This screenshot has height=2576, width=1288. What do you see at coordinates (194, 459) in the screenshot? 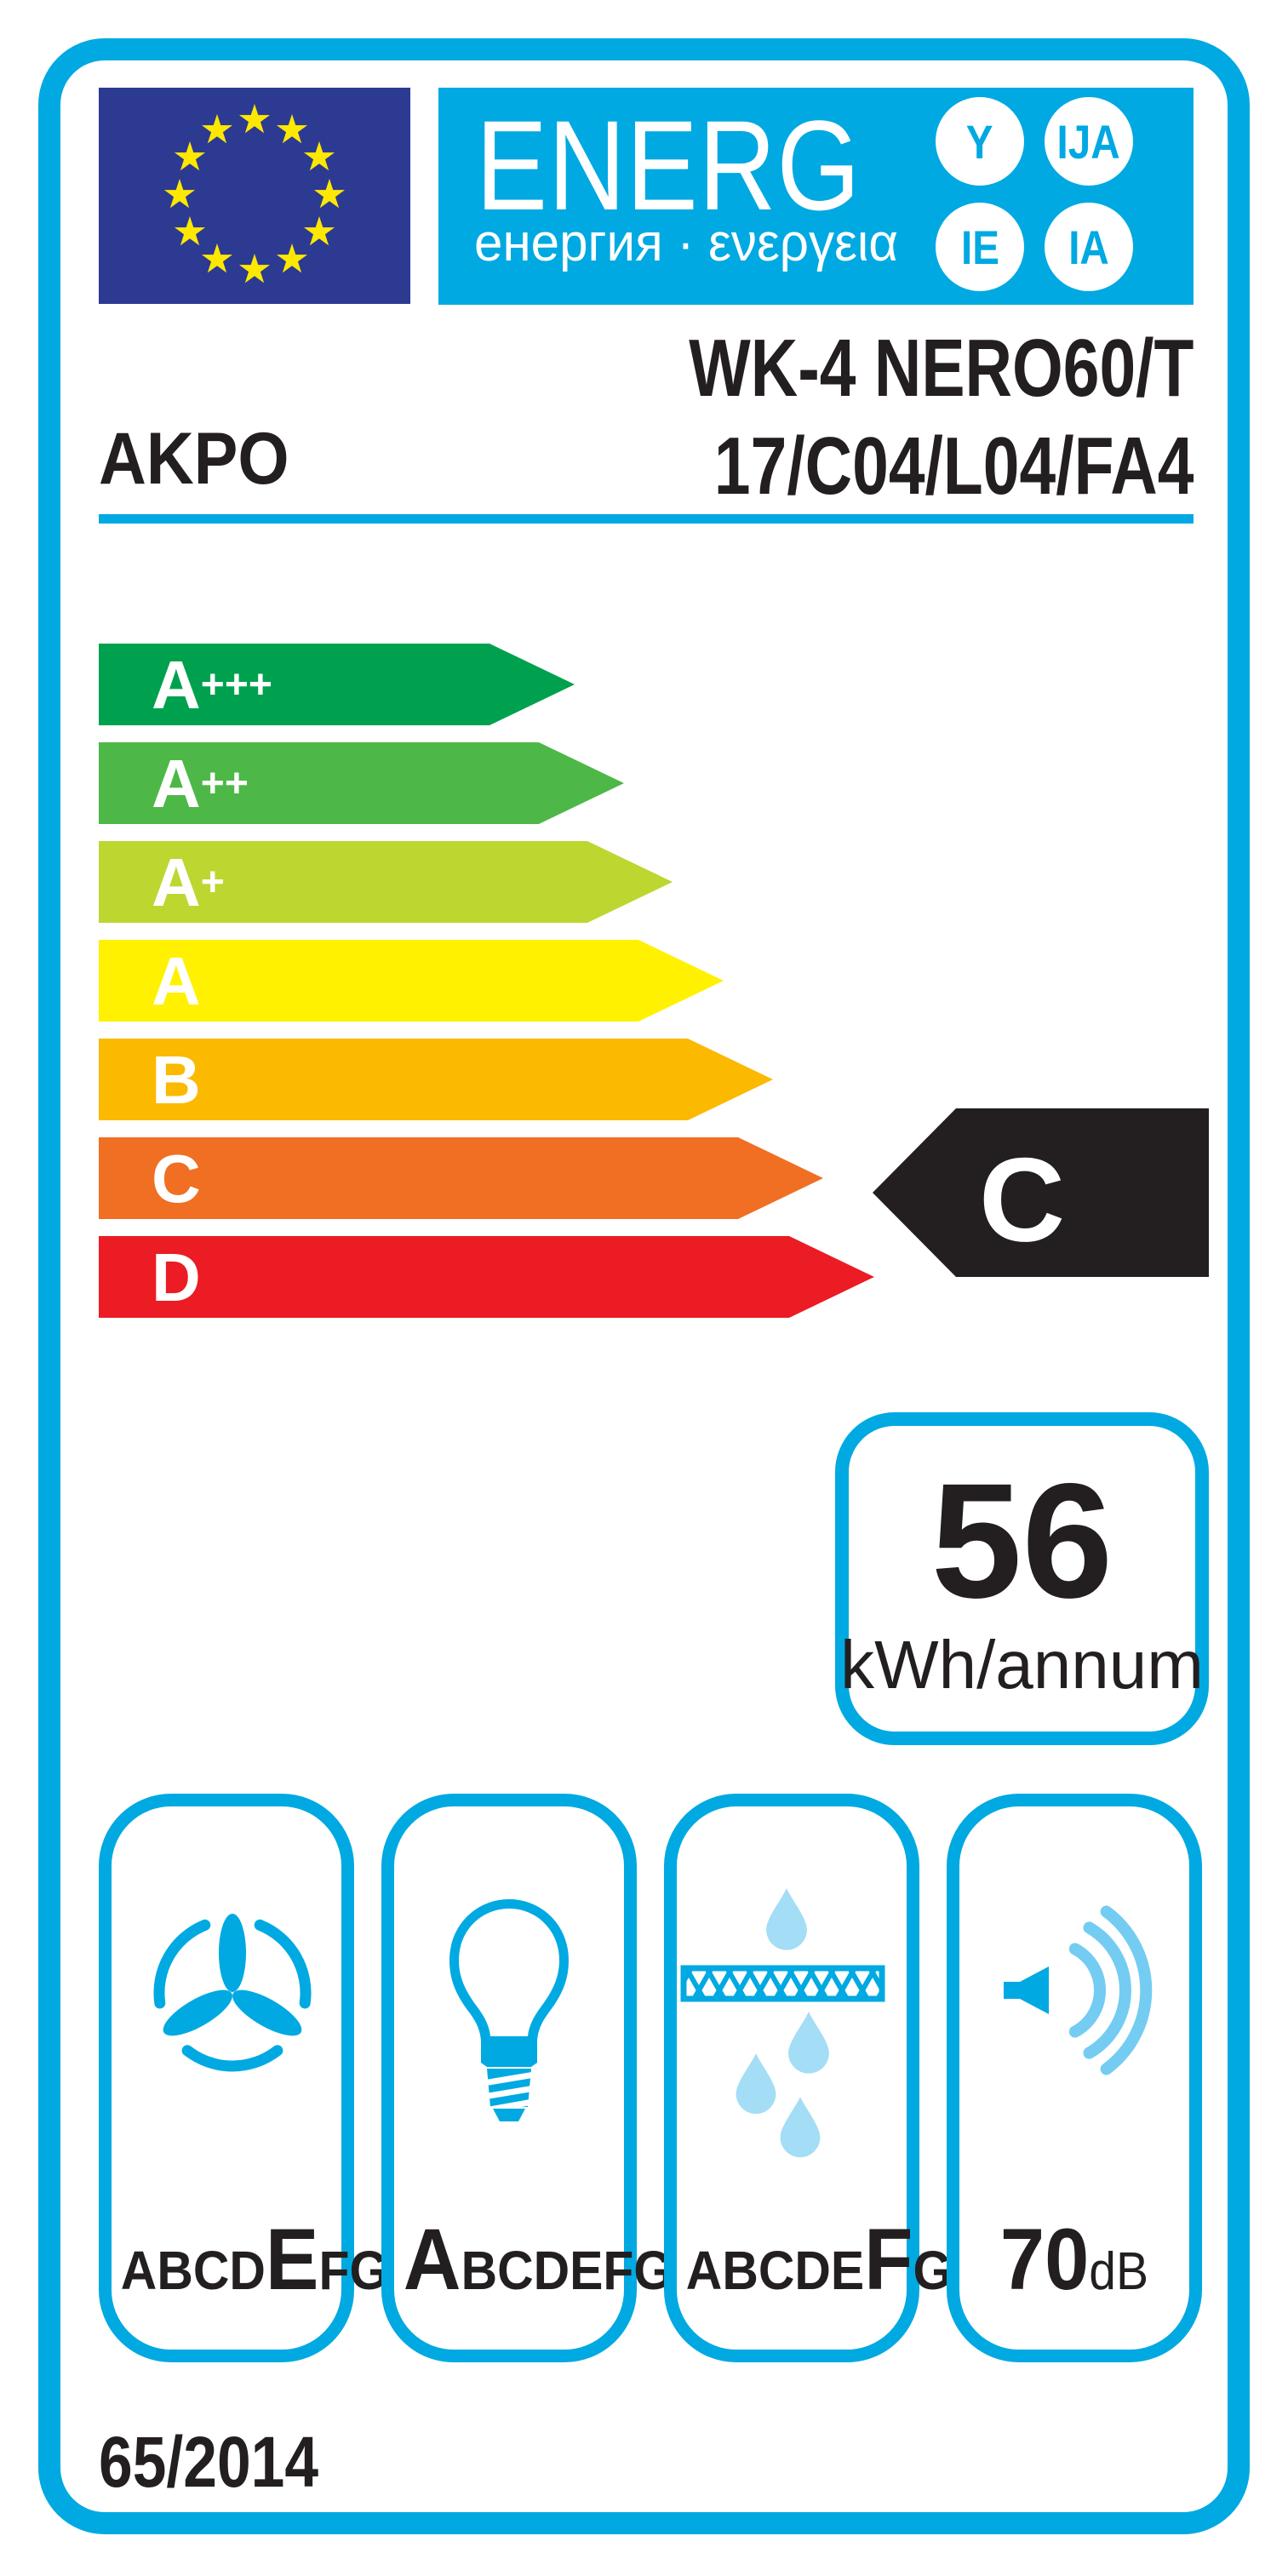
I see `brand-name: AKPO` at bounding box center [194, 459].